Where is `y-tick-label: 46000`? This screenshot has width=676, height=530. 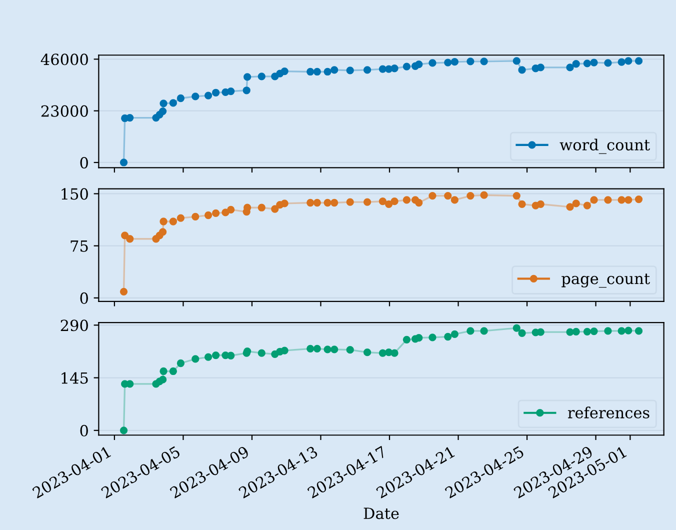
y-tick-label: 46000 is located at coordinates (64, 60).